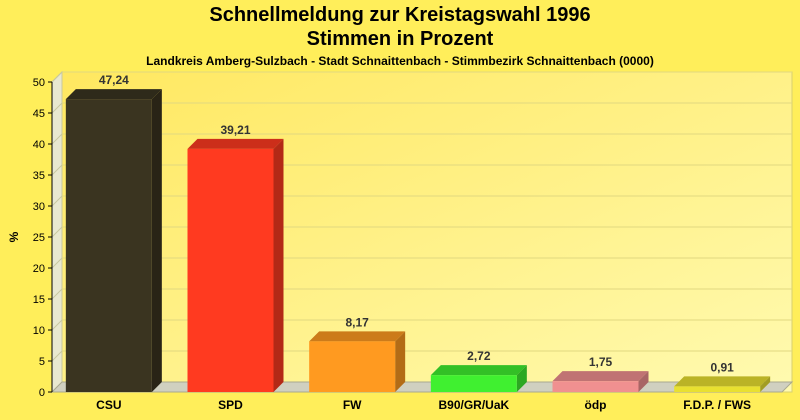 The image size is (800, 420). Describe the element at coordinates (400, 15) in the screenshot. I see `chart-title: Schnellmeldung zur Kreistagswahl 1996` at that location.